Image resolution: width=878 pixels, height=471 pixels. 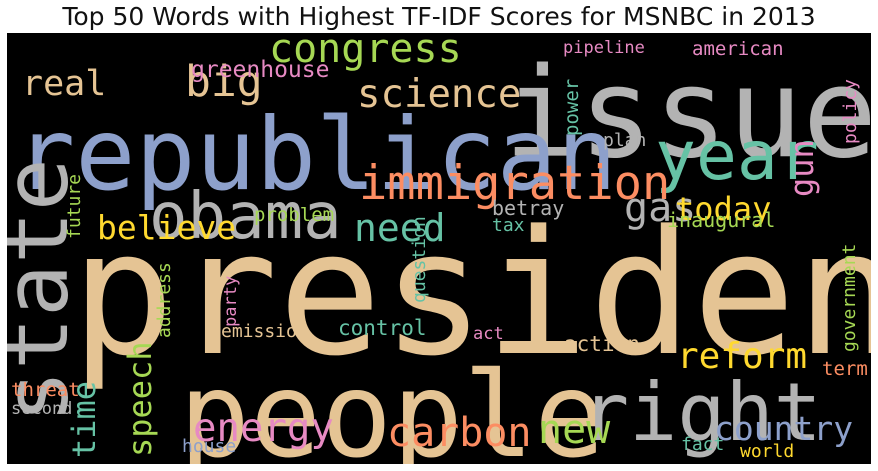 I want to click on word-right: right, so click(x=701, y=412).